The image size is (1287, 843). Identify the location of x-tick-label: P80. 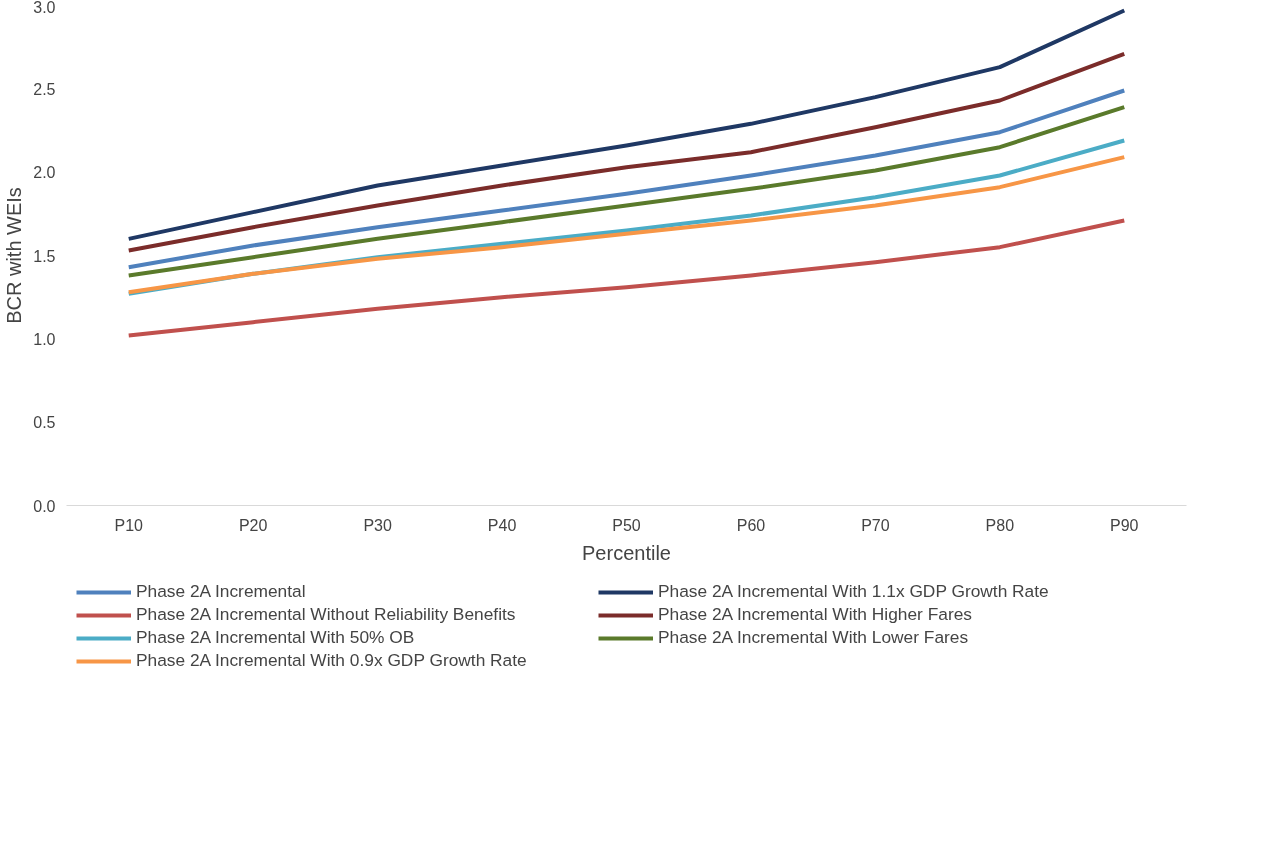
(1000, 525).